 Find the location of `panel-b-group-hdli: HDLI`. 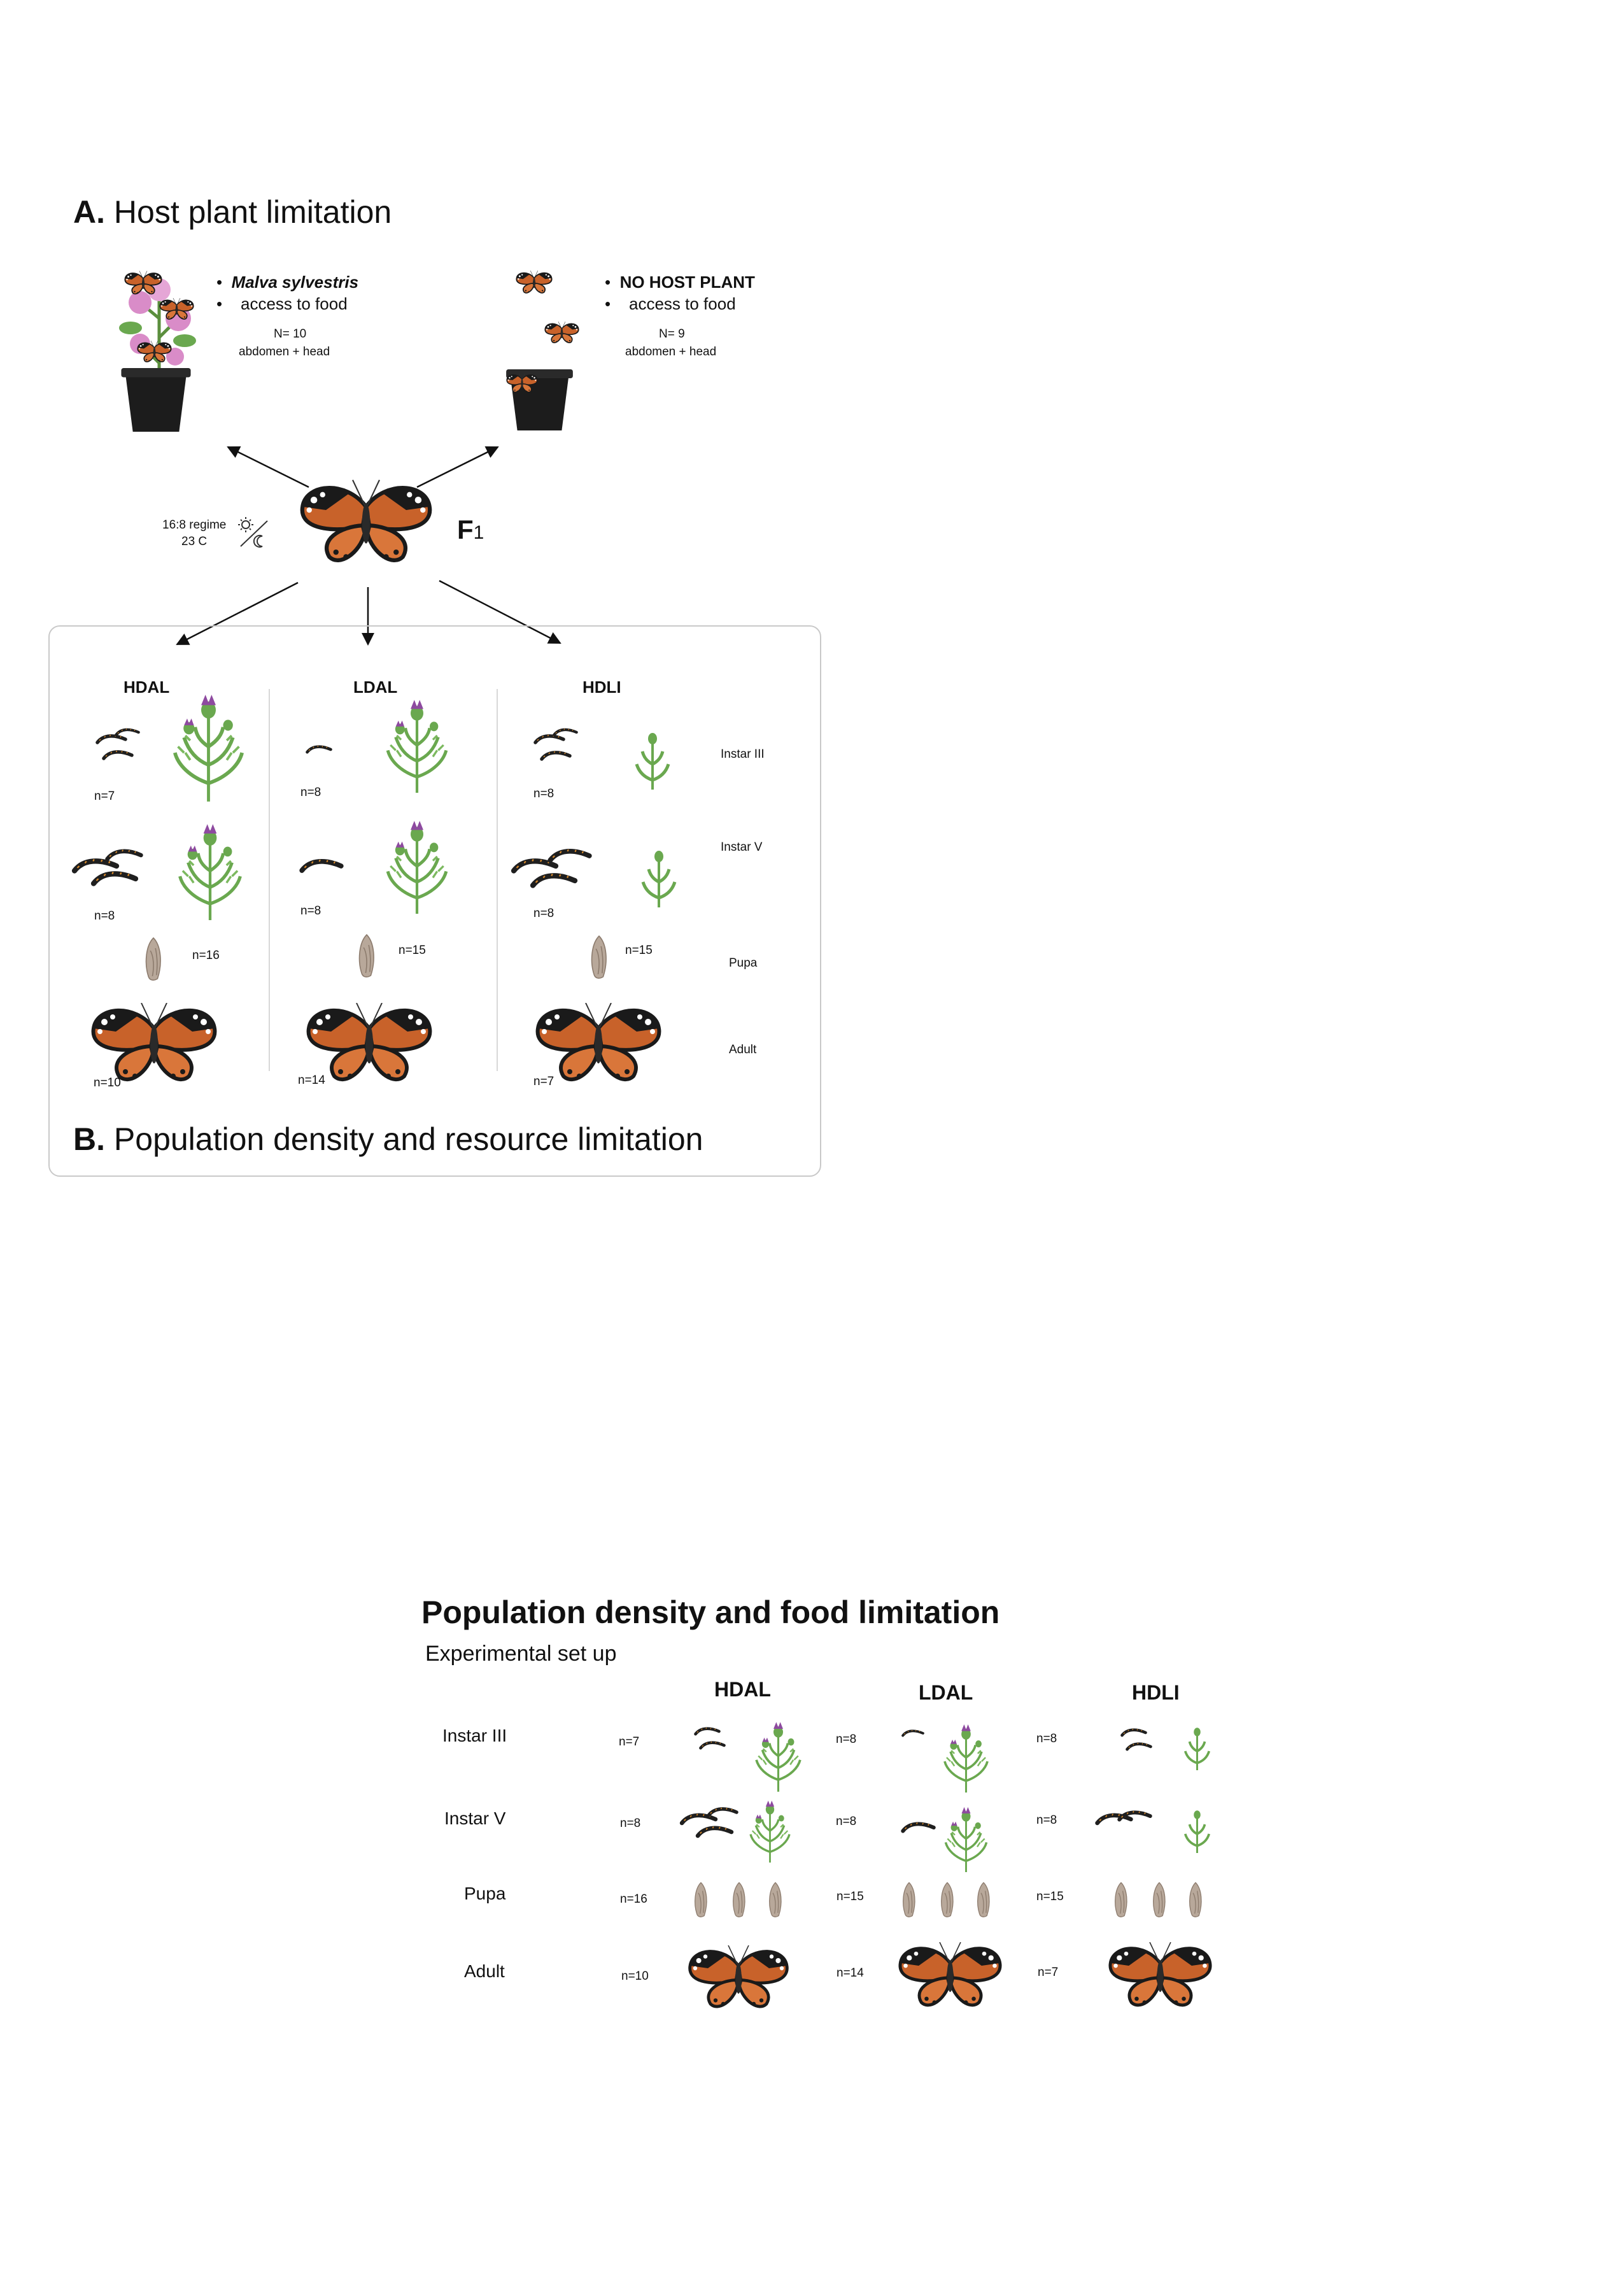

panel-b-group-hdli: HDLI is located at coordinates (602, 687).